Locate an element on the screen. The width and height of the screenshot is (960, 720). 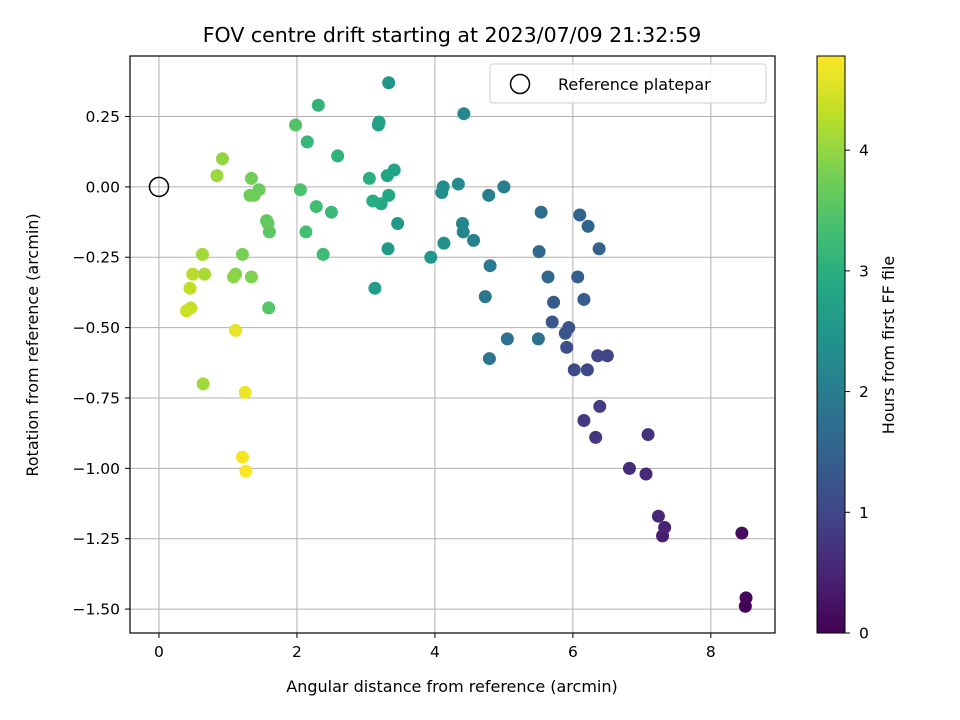
x-axis-ticks: 0 2 4 6 8 is located at coordinates (435, 647).